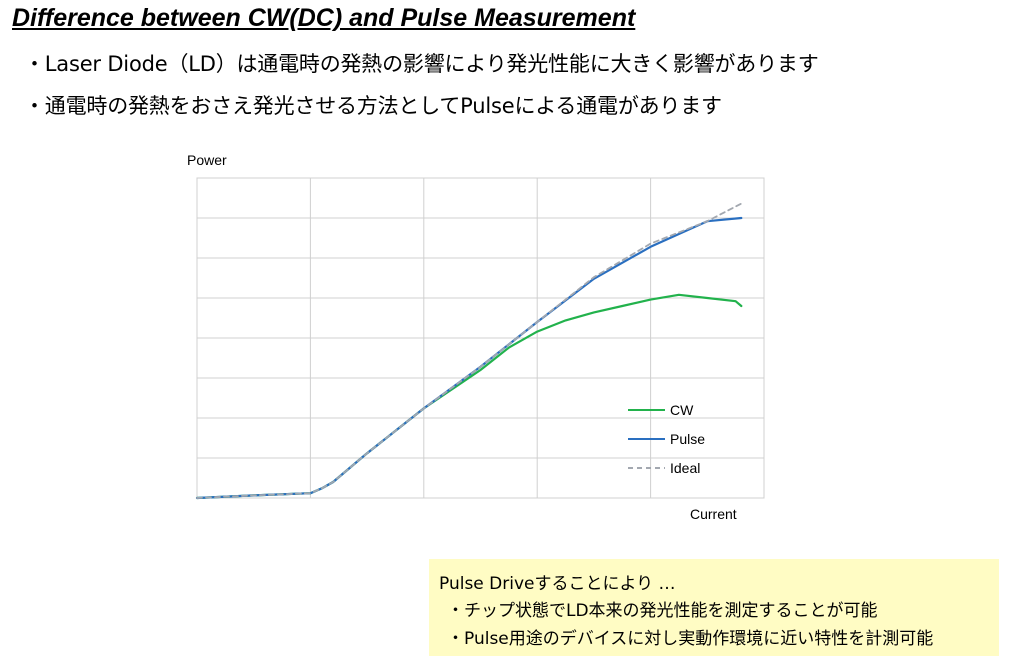 Image resolution: width=1013 pixels, height=660 pixels. What do you see at coordinates (687, 439) in the screenshot?
I see `legend-label-pulse: Pulse` at bounding box center [687, 439].